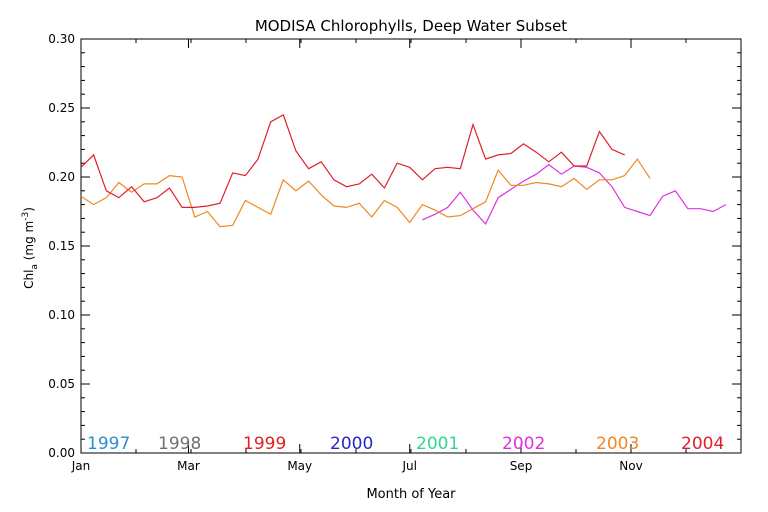  What do you see at coordinates (630, 466) in the screenshot?
I see `x-tick-label: Nov` at bounding box center [630, 466].